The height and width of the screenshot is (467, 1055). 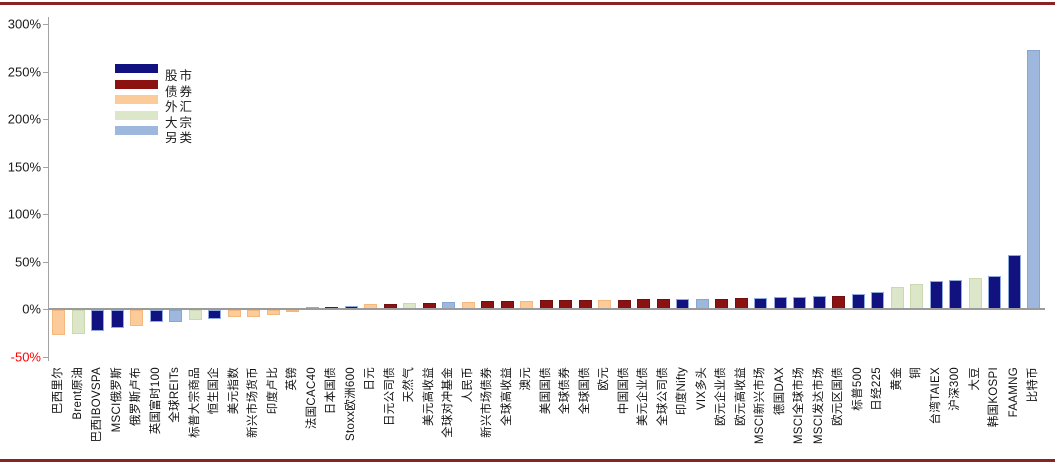 I want to click on y-tick-label: 50%, so click(x=27, y=261).